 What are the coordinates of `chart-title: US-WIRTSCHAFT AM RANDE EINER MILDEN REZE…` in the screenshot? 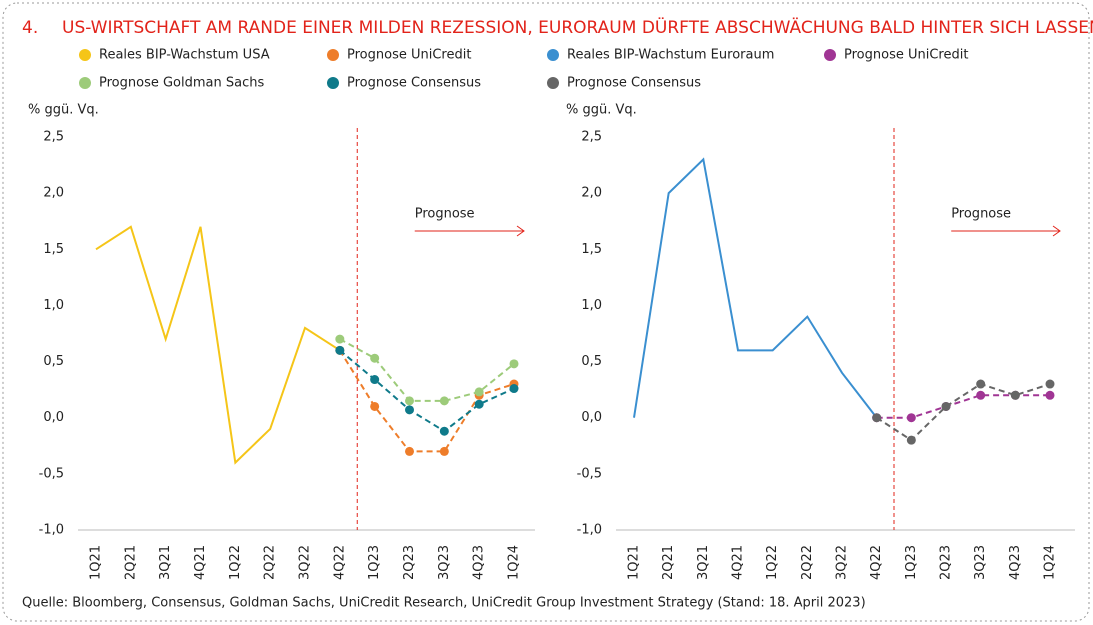 It's located at (577, 27).